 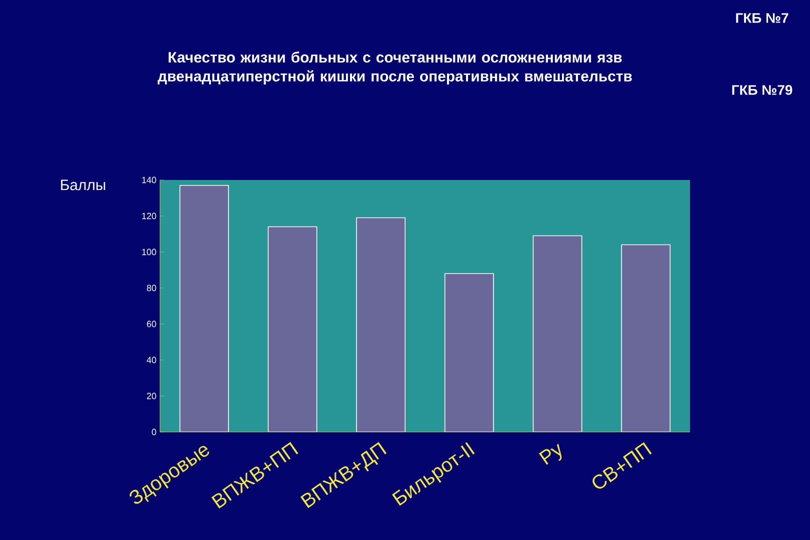 What do you see at coordinates (154, 432) in the screenshot?
I see `y-tick-label: 0` at bounding box center [154, 432].